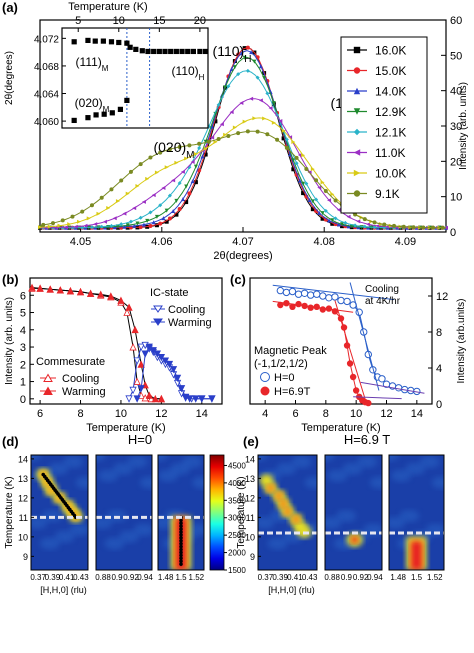 This screenshot has width=474, height=653. What do you see at coordinates (281, 364) in the screenshot?
I see `legend-title: (-1,1/2,1/2)` at bounding box center [281, 364].